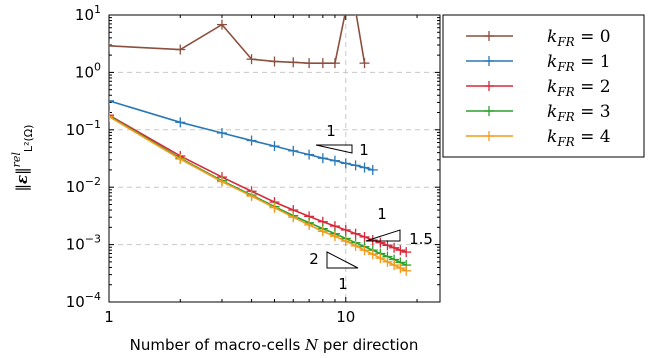  Describe the element at coordinates (421, 239) in the screenshot. I see `slope-label-run: 1.5` at that location.